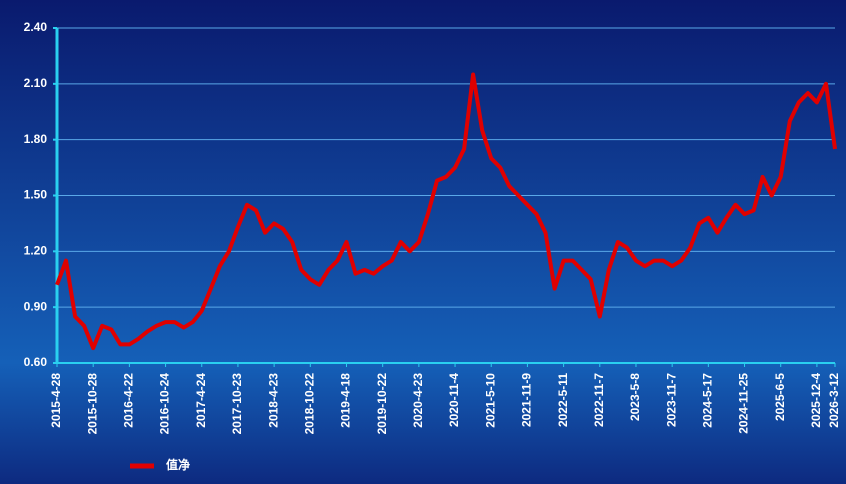 This screenshot has width=846, height=484. I want to click on x-tick-label: 2025-6-5, so click(780, 397).